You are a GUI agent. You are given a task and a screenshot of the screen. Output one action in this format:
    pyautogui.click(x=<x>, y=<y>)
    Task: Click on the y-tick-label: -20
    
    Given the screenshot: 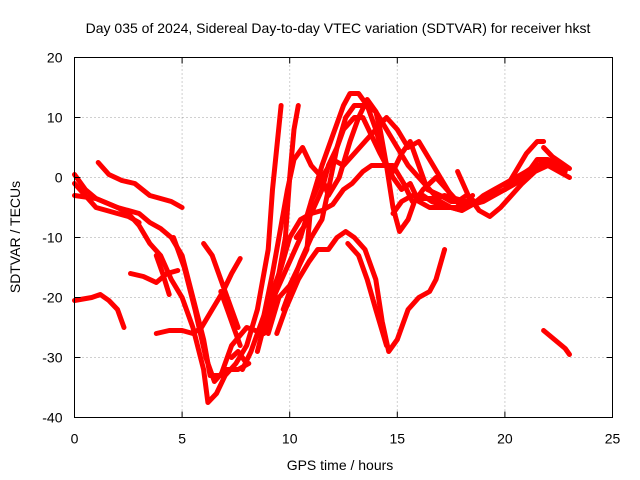 What is the action you would take?
    pyautogui.click(x=52, y=298)
    